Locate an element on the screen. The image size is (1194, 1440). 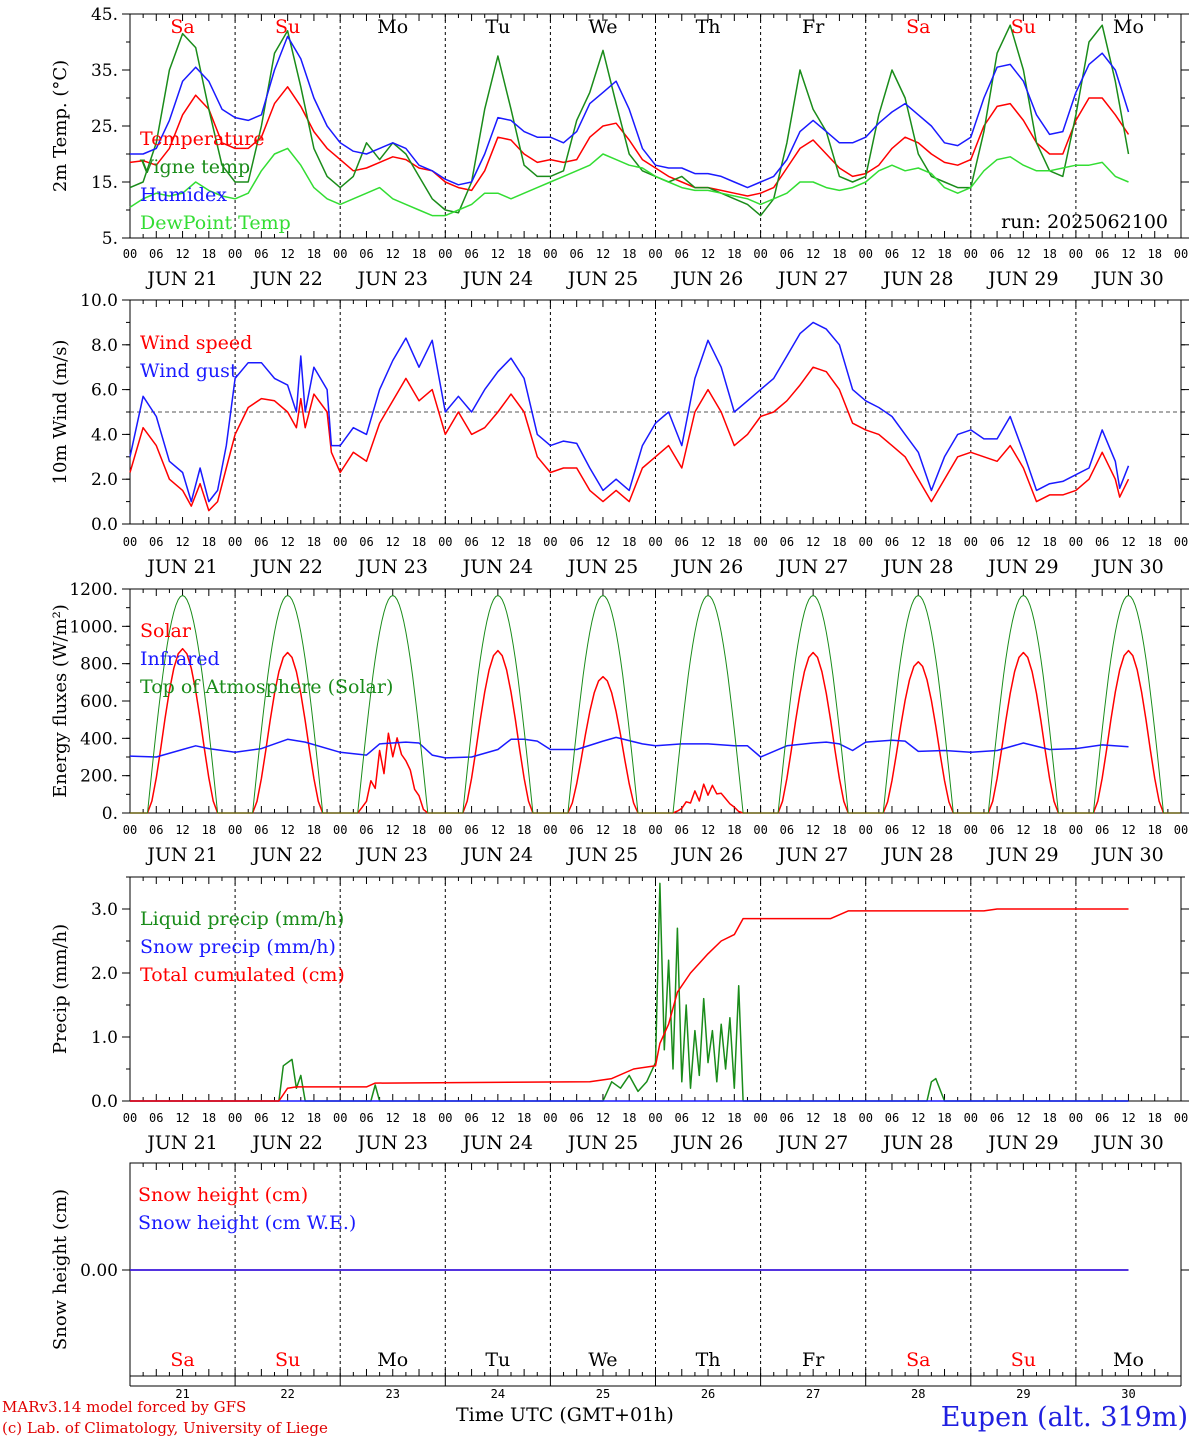
y-tick-label: 25. is located at coordinates (104, 127).